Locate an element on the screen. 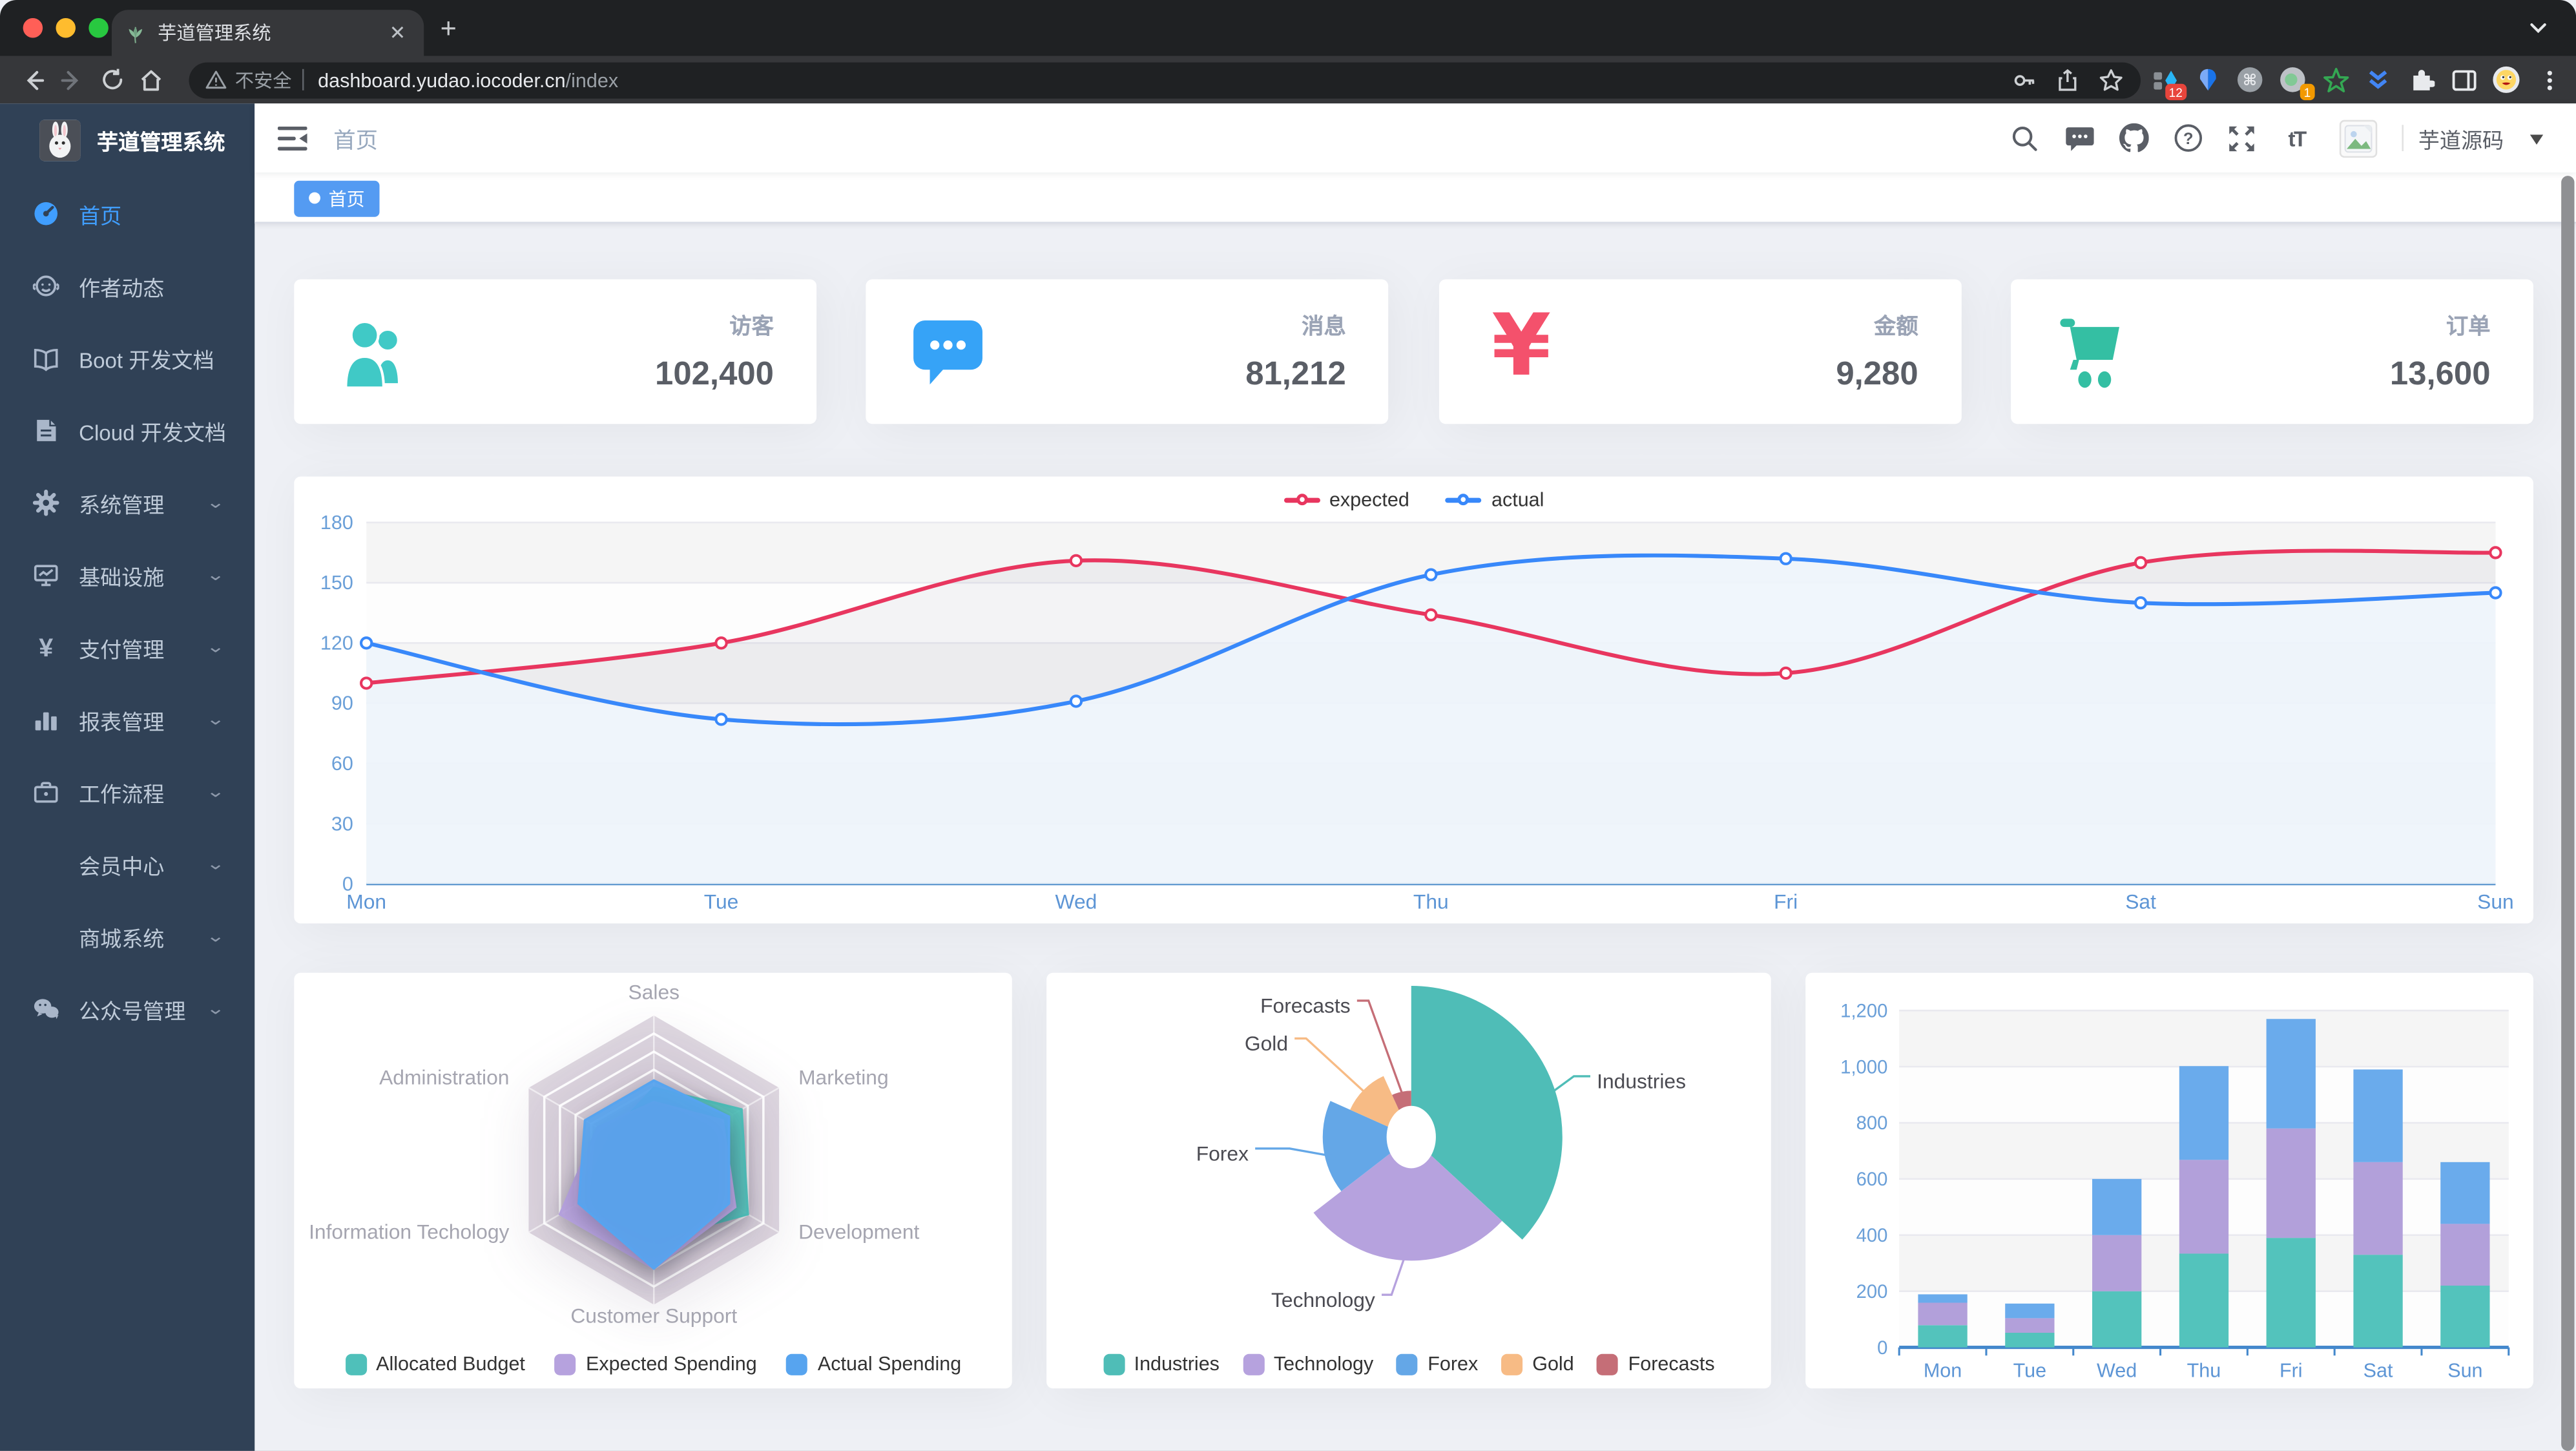 The width and height of the screenshot is (2576, 1451). sidebar-item-member-center: 会员中心 ⌄ is located at coordinates (127, 864).